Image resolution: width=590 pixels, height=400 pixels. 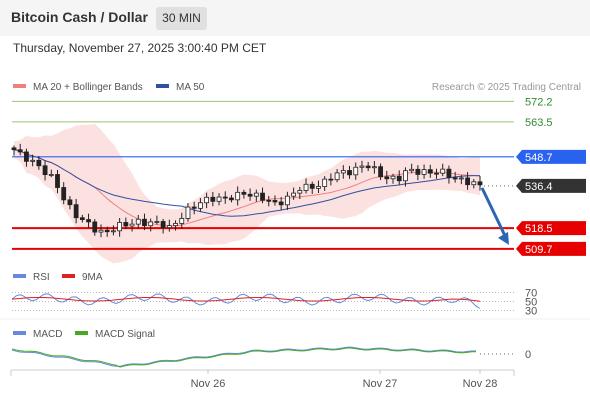 I want to click on ma50-line, so click(x=246, y=183).